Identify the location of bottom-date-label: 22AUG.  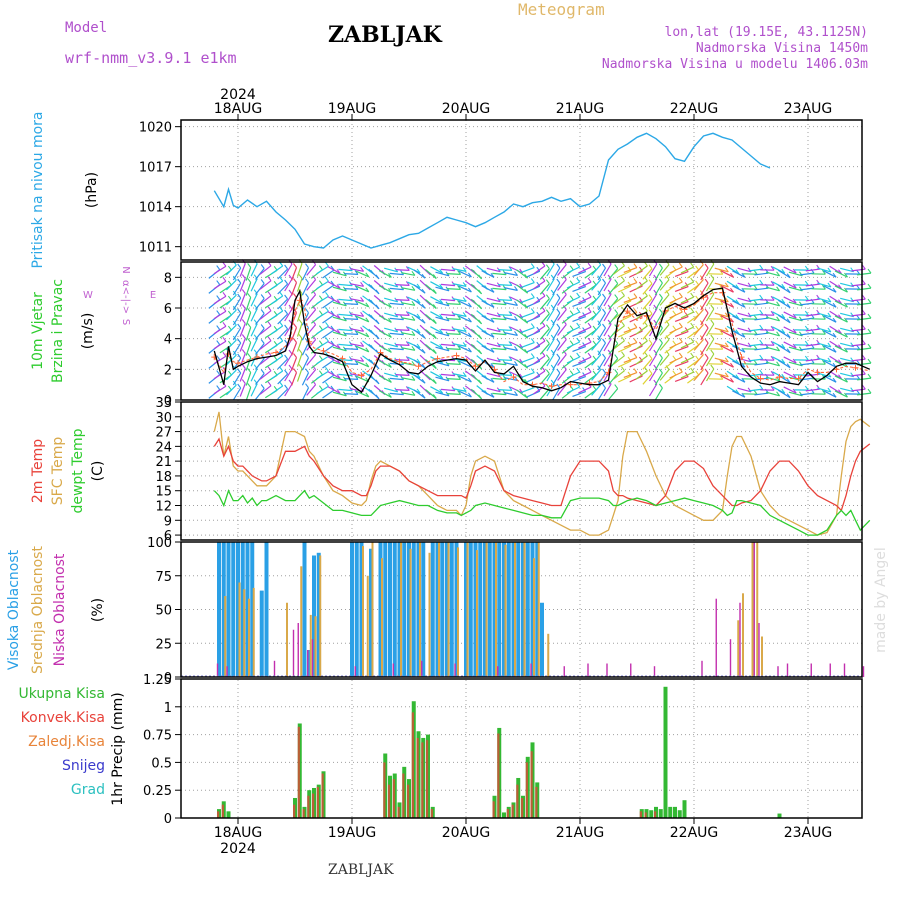
(694, 833).